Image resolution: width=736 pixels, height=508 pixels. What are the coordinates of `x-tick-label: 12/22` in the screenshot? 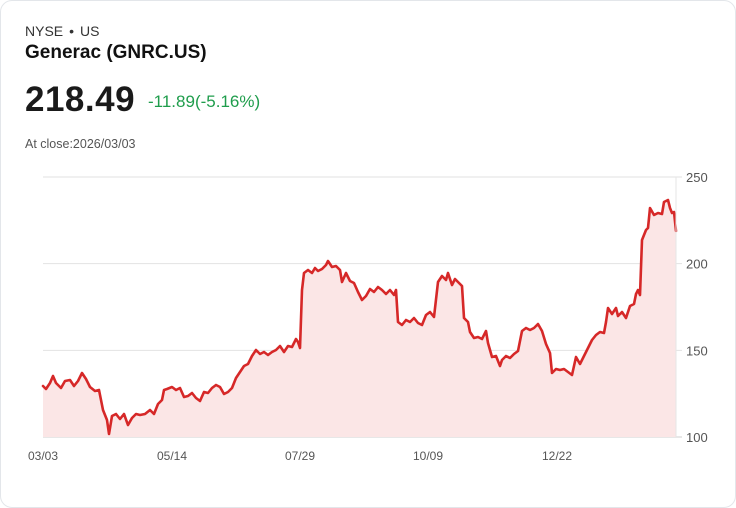 It's located at (557, 456).